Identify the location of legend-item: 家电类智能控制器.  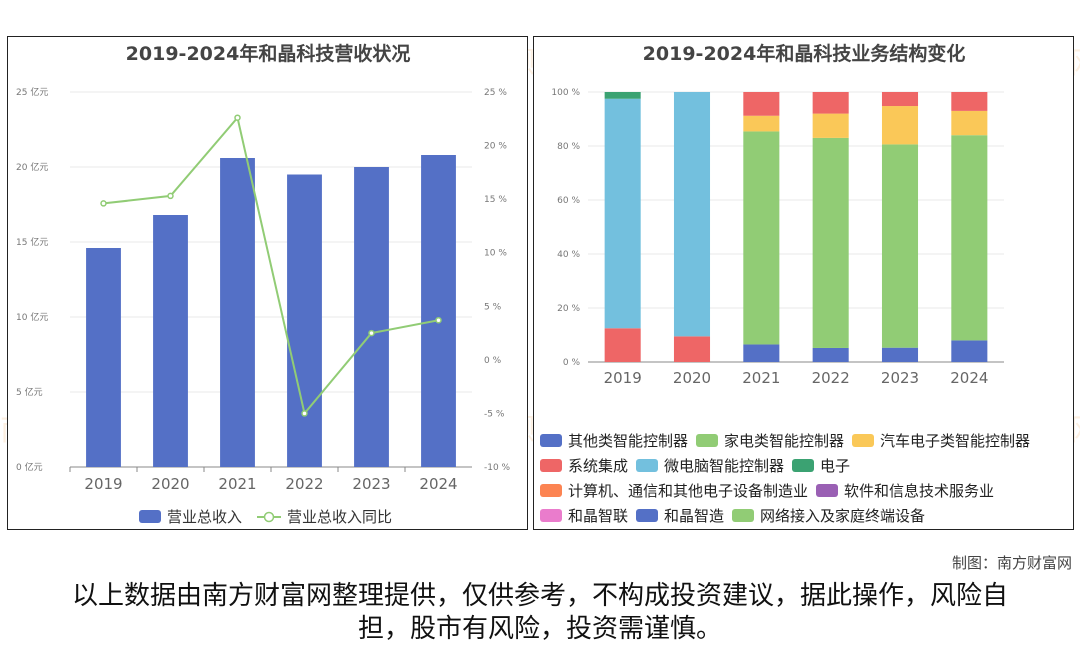
(770, 440).